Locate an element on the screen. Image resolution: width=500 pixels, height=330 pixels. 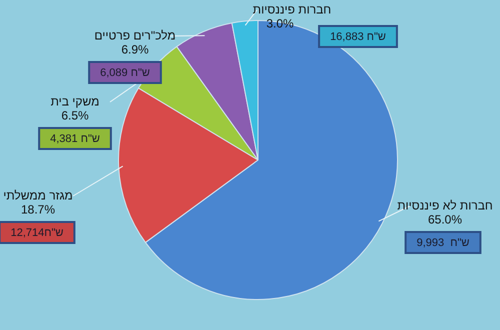
data-label: 65.0% is located at coordinates (445, 219).